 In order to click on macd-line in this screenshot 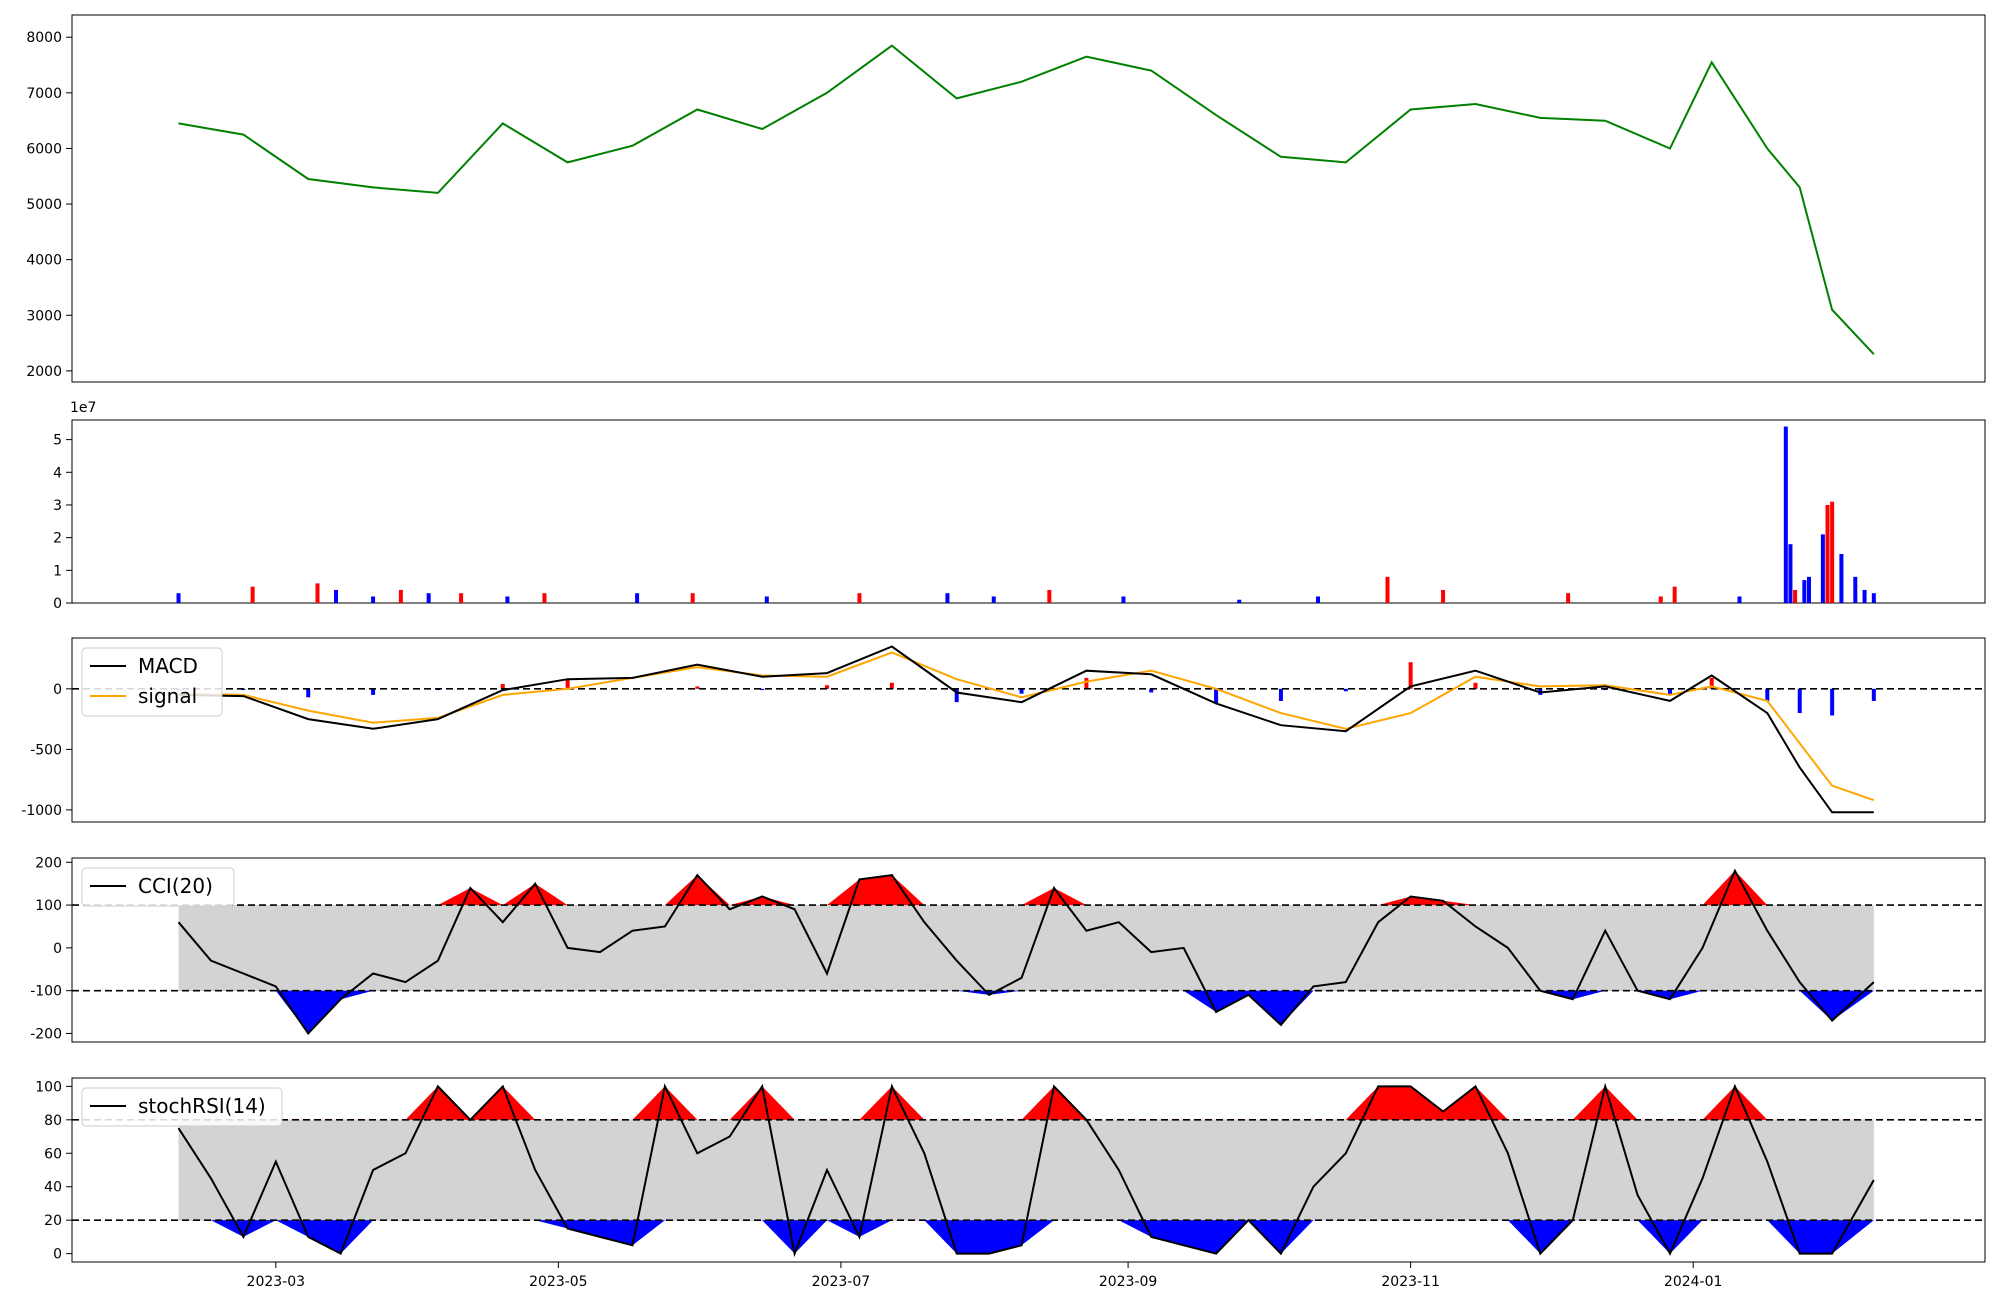, I will do `click(1026, 729)`.